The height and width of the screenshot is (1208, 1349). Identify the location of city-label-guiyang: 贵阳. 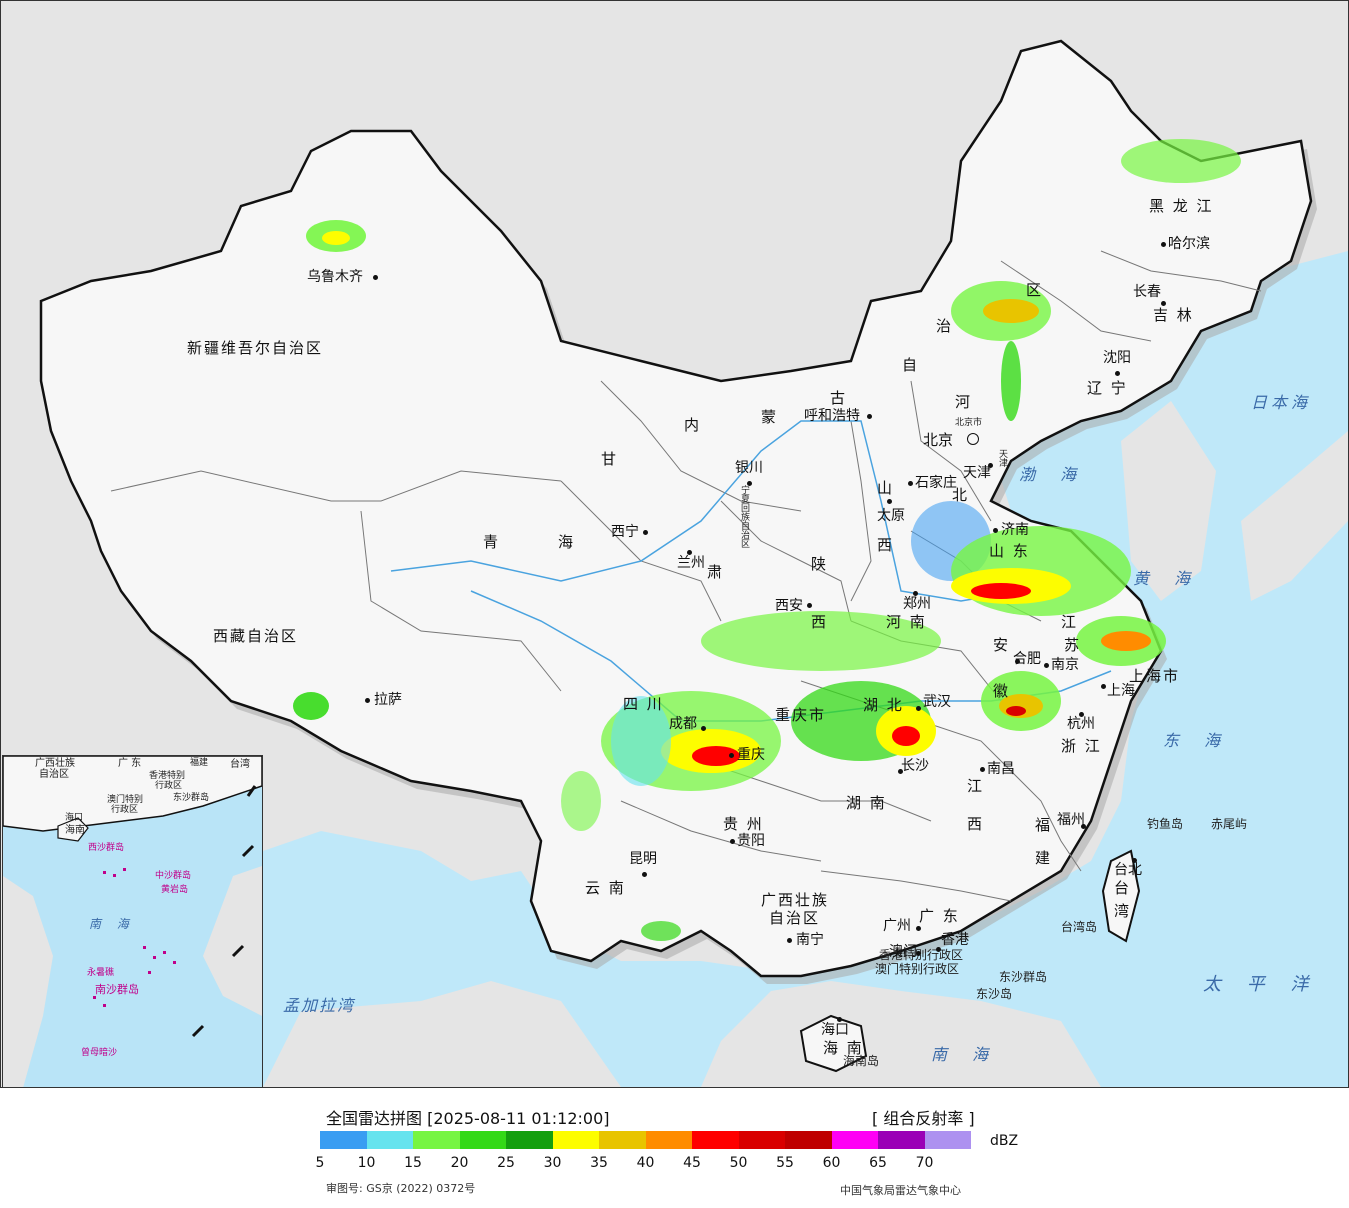
(751, 841).